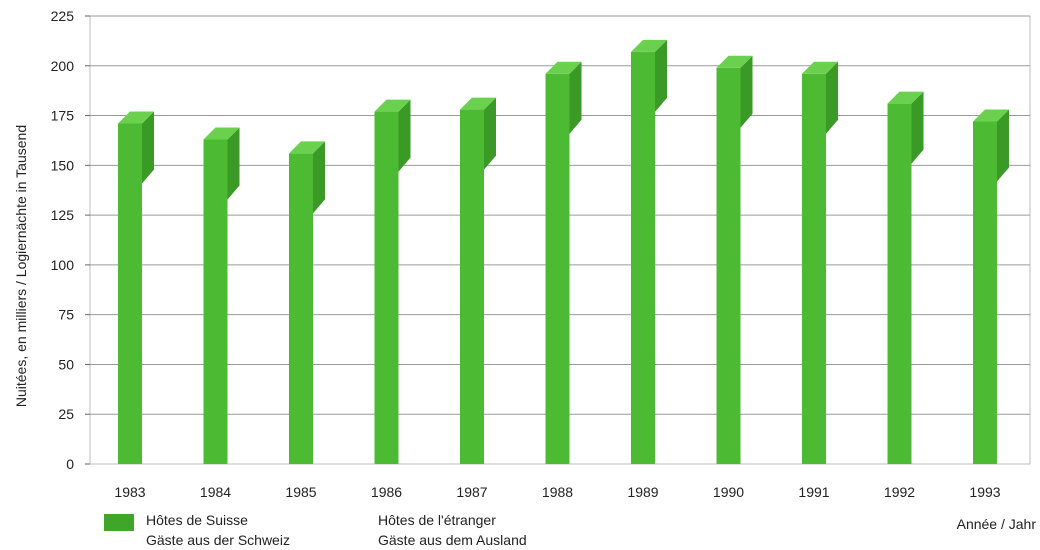 This screenshot has height=550, width=1040. Describe the element at coordinates (218, 540) in the screenshot. I see `legend-label-swiss-de: Gäste aus der Schweiz` at that location.